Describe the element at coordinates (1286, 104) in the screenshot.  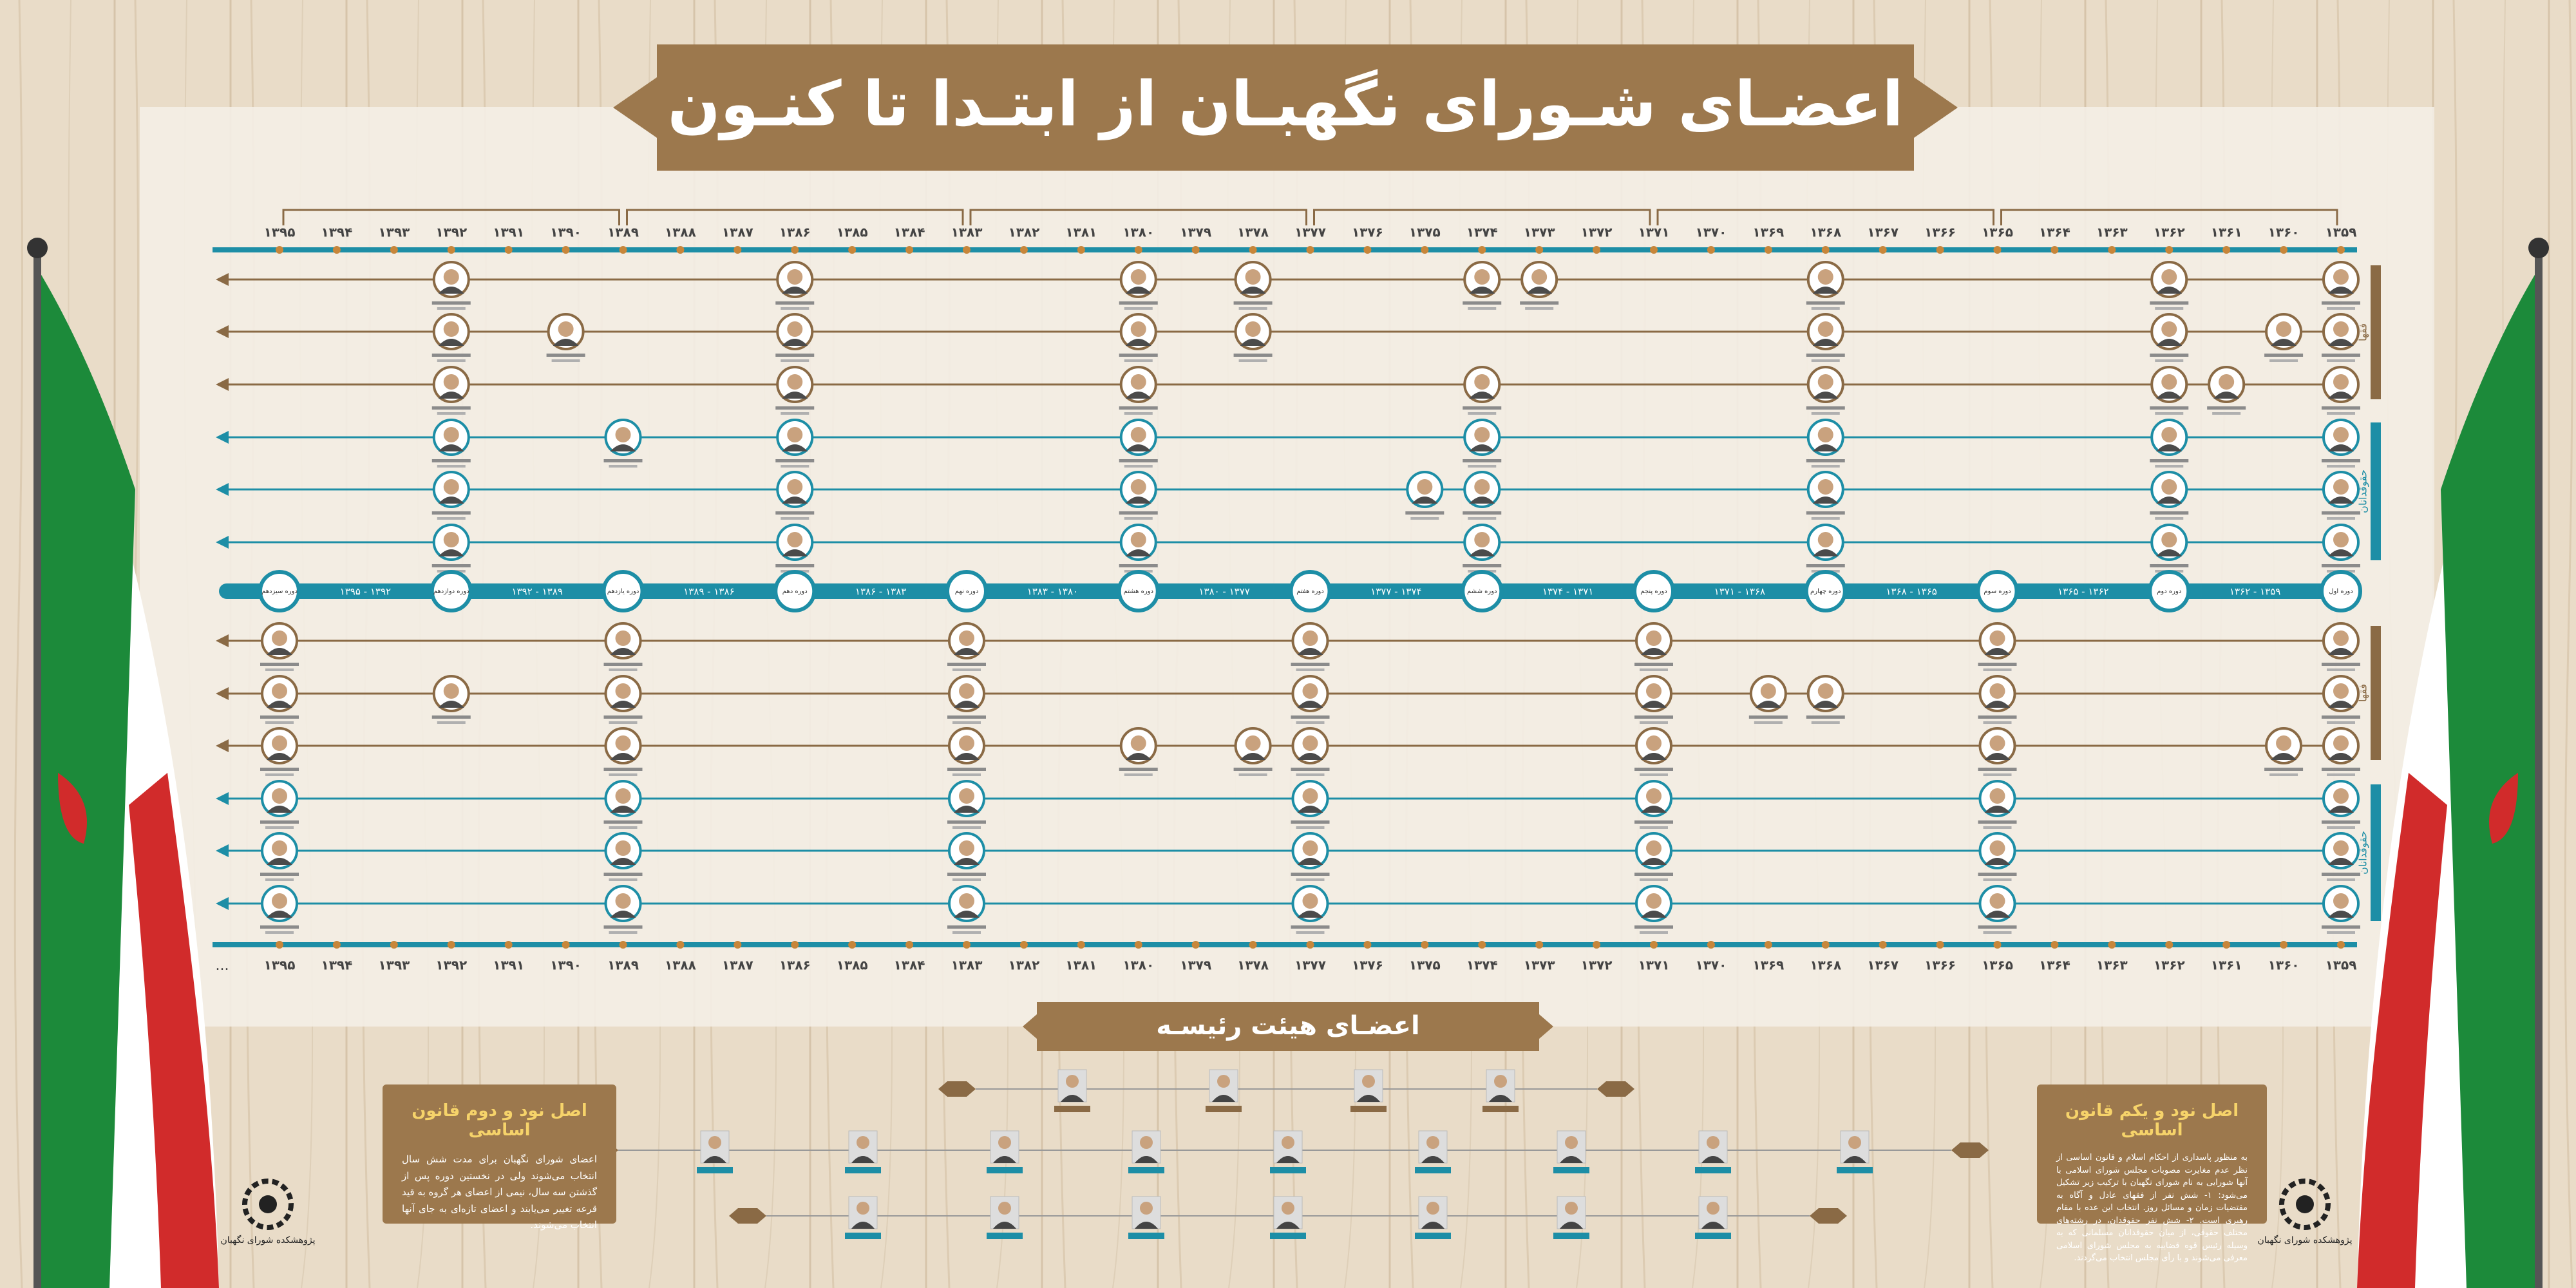
I see `title: اعضـای شـورای نگهبـان از ابتـدا تا کنـون` at that location.